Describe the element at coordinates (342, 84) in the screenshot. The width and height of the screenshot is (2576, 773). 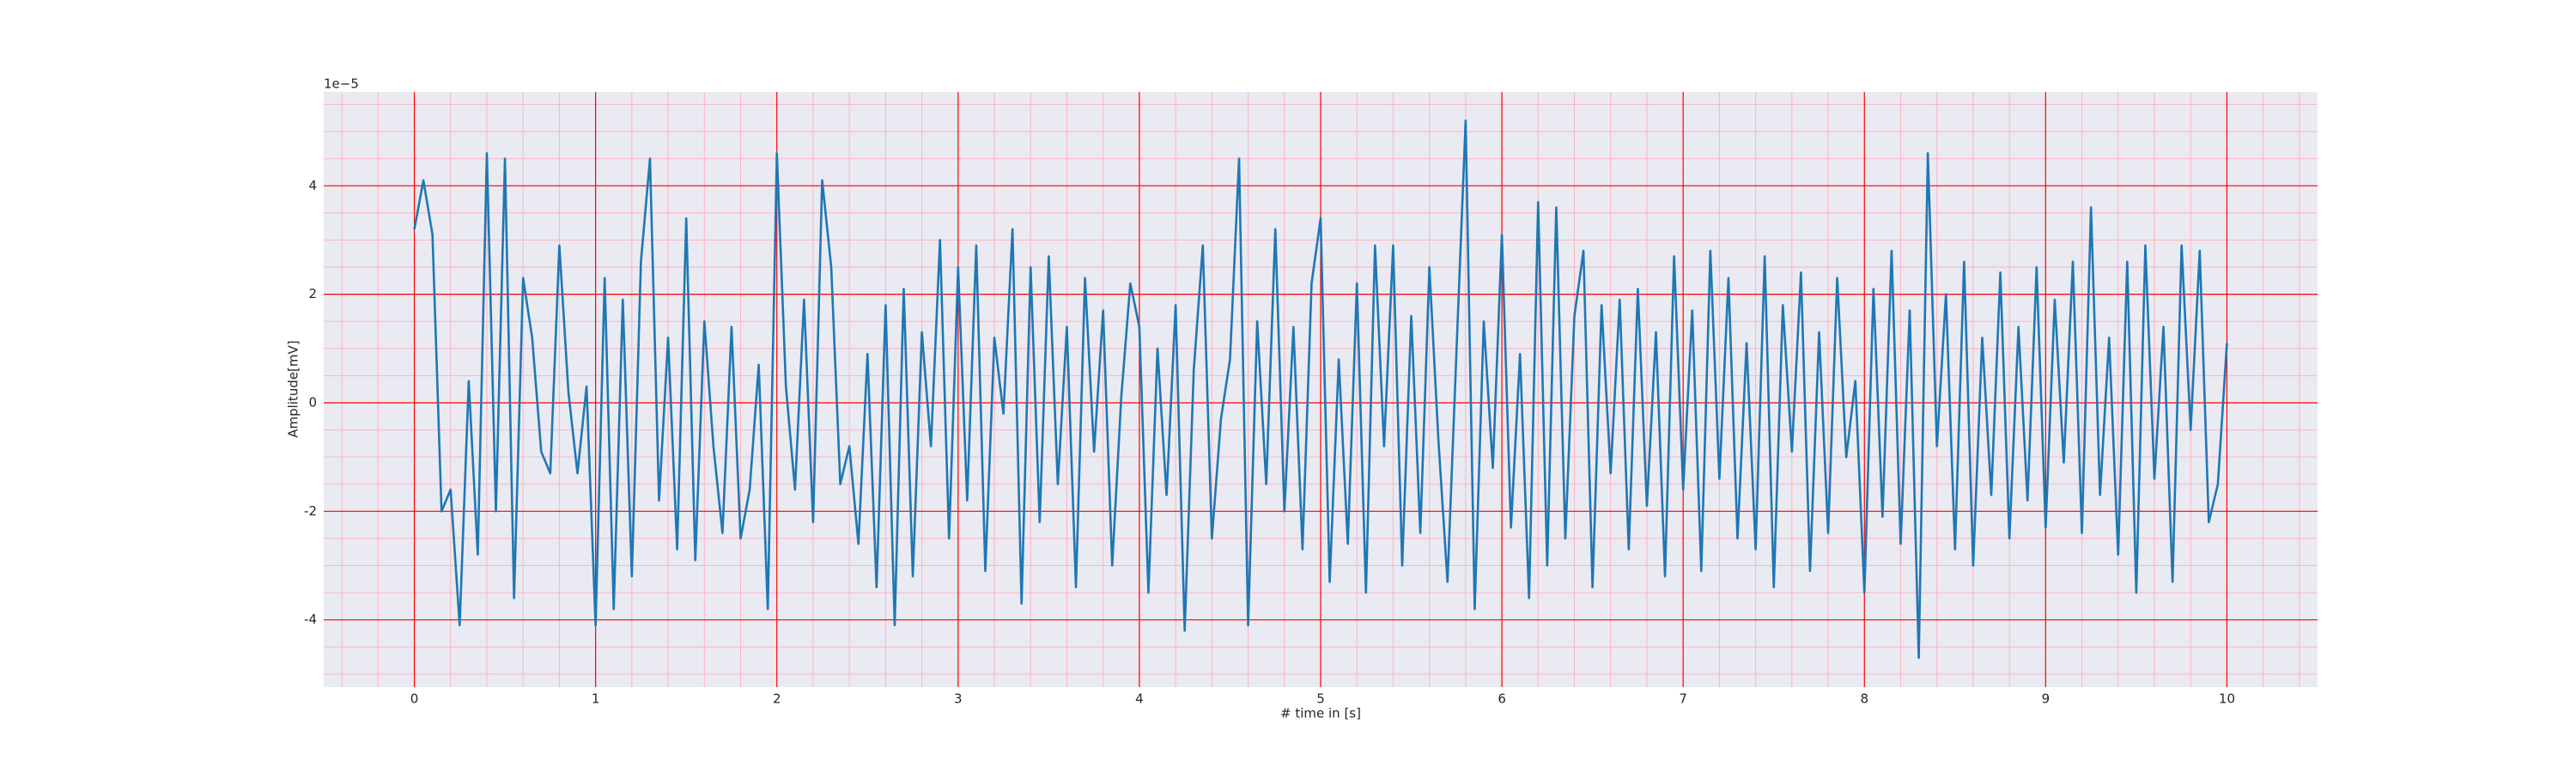
I see `offset-label: 1e−5` at that location.